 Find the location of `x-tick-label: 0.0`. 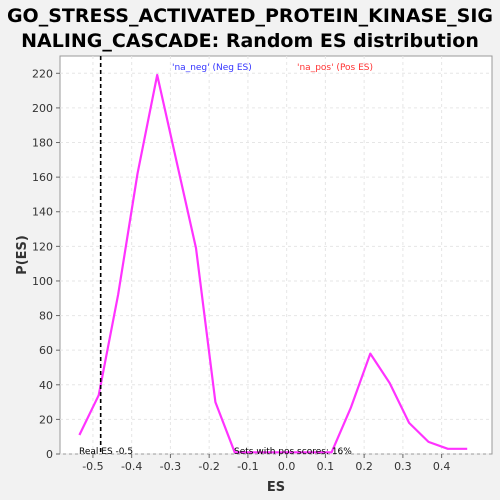

x-tick-label: 0.0 is located at coordinates (287, 466).